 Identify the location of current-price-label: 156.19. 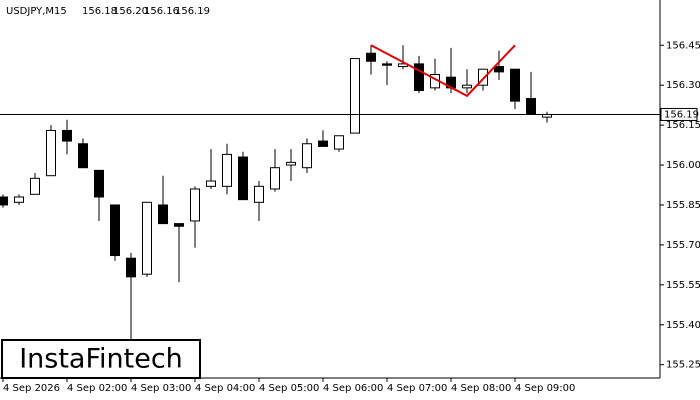
(681, 114).